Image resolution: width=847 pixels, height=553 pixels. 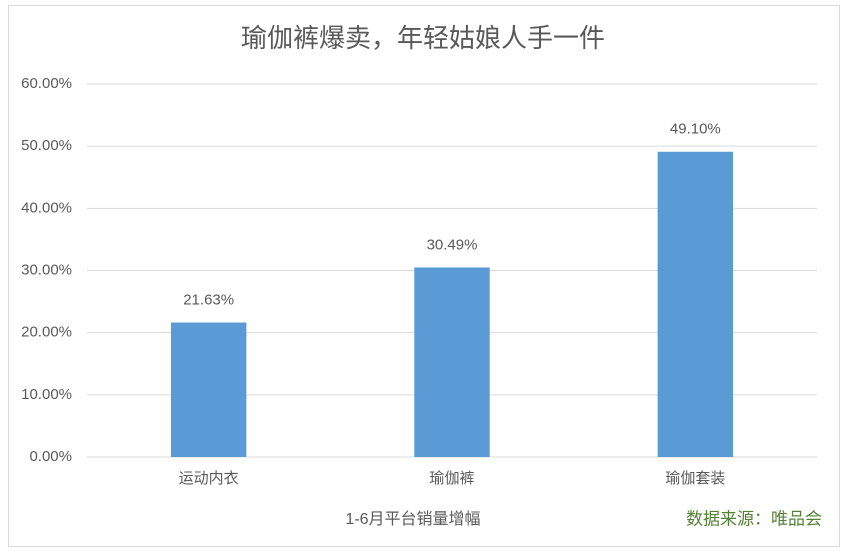 I want to click on y-tick-label: 60.00%, so click(x=46, y=83).